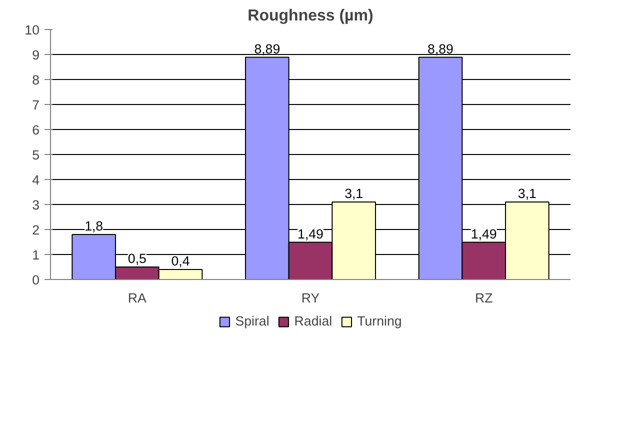 The image size is (640, 430). What do you see at coordinates (36, 130) in the screenshot?
I see `y-tick-label: 6` at bounding box center [36, 130].